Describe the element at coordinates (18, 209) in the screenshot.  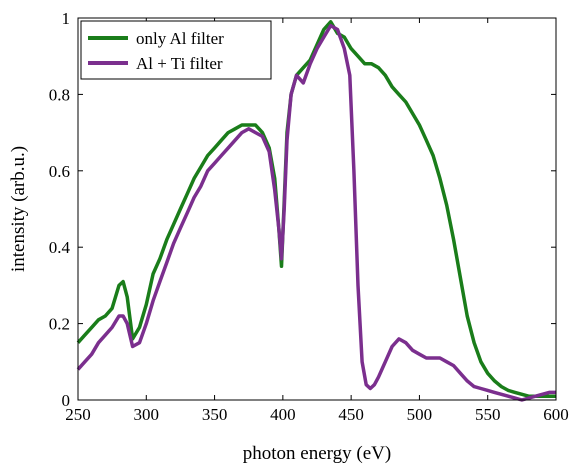
I see `y-axis-label: intensity (arb.u.)` at that location.